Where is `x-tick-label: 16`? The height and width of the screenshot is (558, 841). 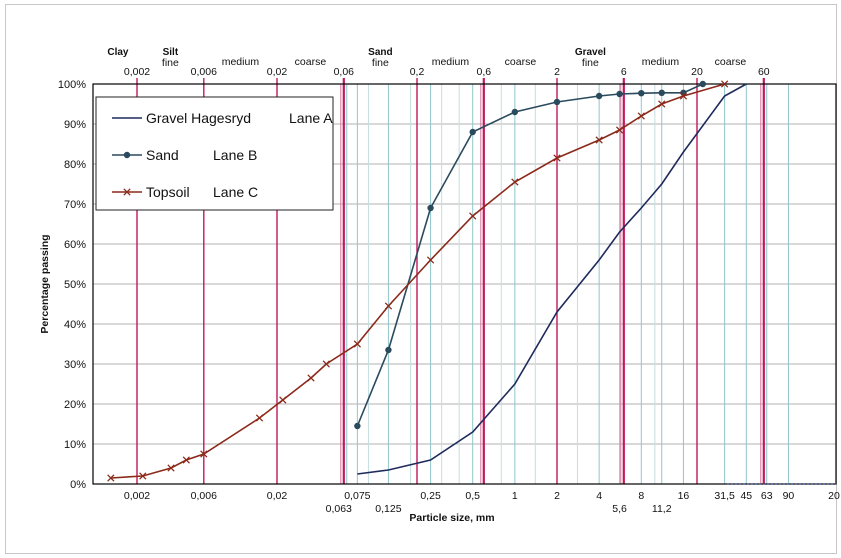 x-tick-label: 16 is located at coordinates (684, 496).